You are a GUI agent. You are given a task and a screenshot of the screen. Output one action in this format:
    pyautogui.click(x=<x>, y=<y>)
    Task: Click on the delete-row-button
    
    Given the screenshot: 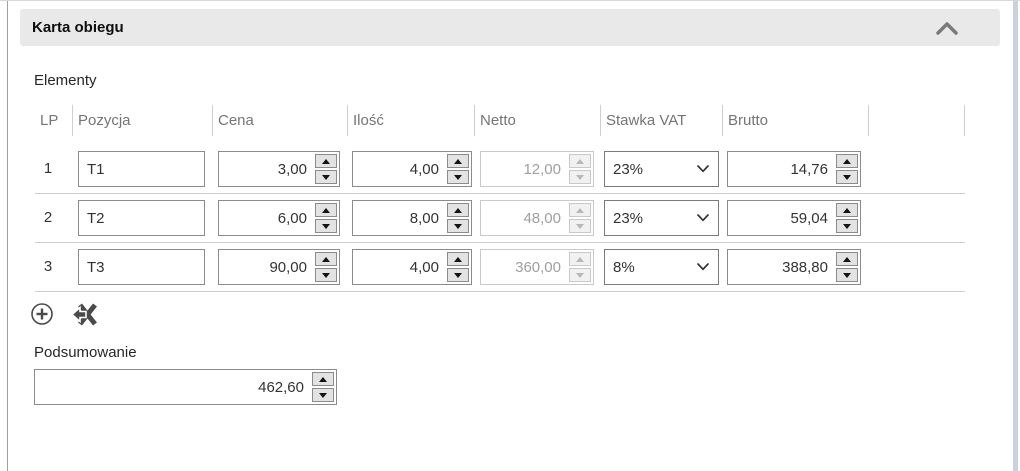 What is the action you would take?
    pyautogui.click(x=84, y=314)
    